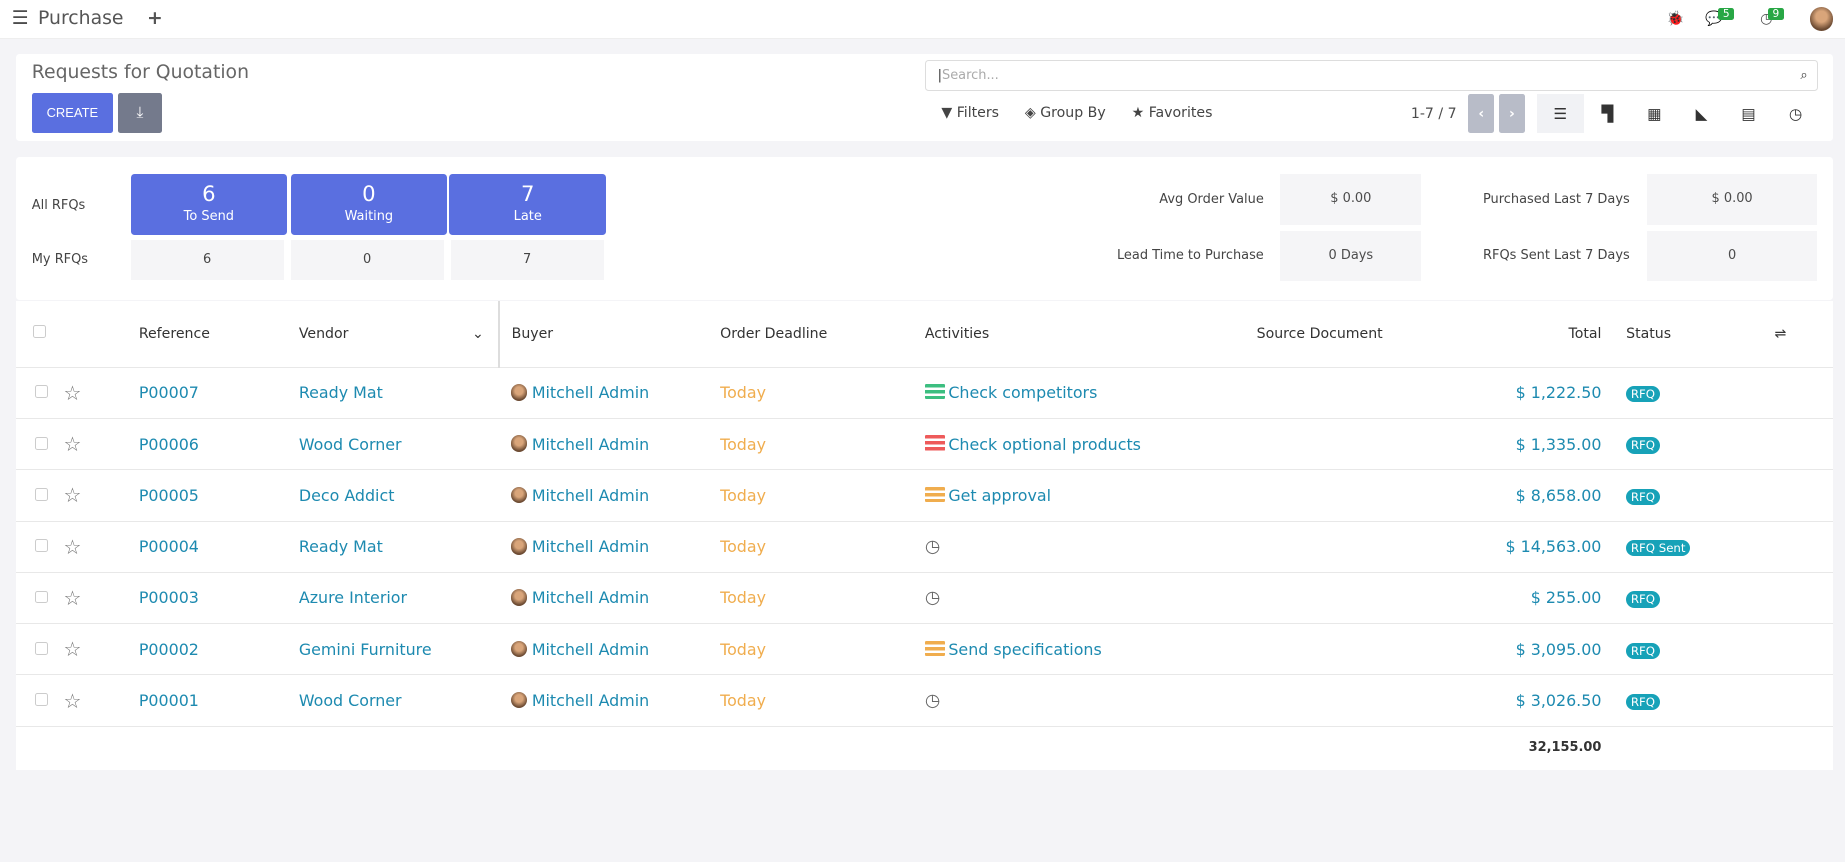 The image size is (1845, 862). Describe the element at coordinates (1481, 113) in the screenshot. I see `pager-previous: ‹` at that location.